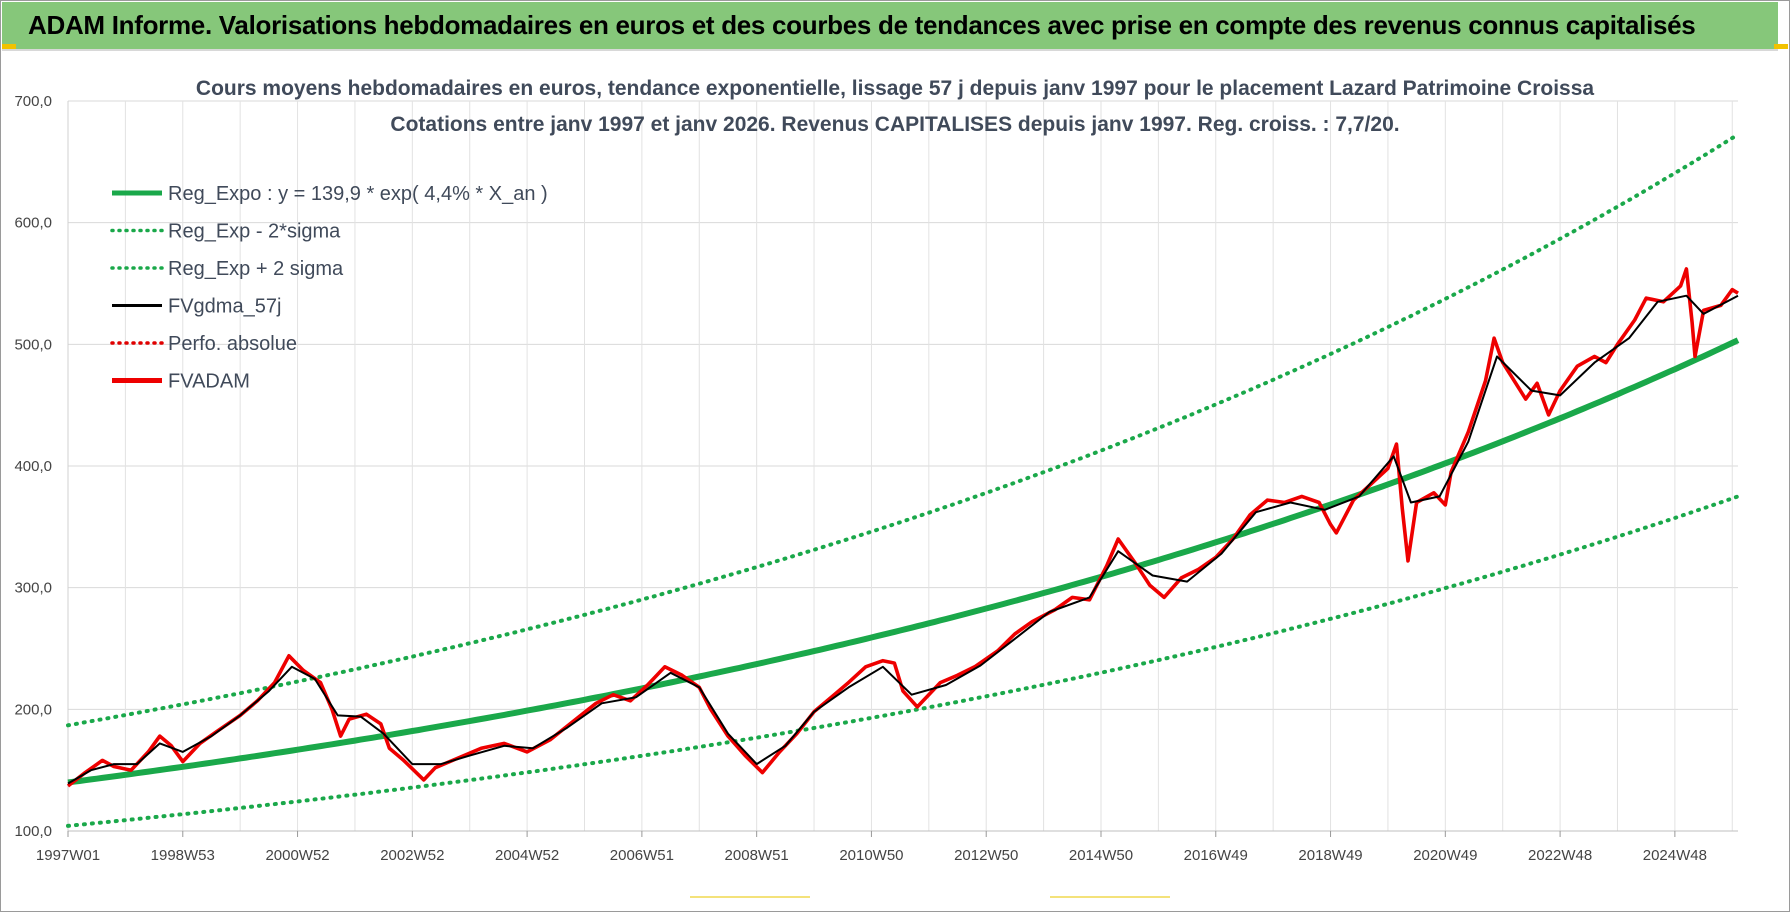 The image size is (1790, 912). Describe the element at coordinates (1101, 855) in the screenshot. I see `x-tick-label: 2014W50` at that location.